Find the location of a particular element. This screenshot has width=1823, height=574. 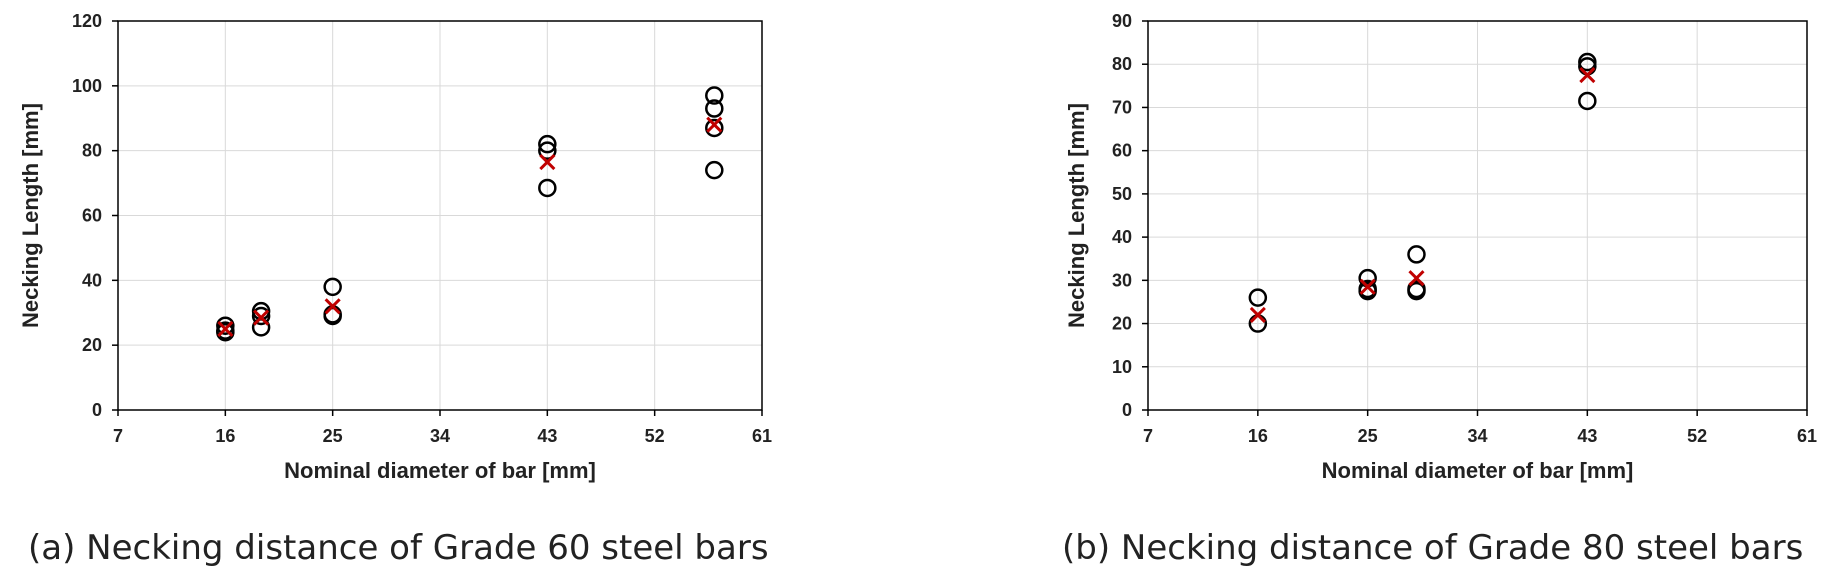

y-tick-label: 10 is located at coordinates (1122, 367).